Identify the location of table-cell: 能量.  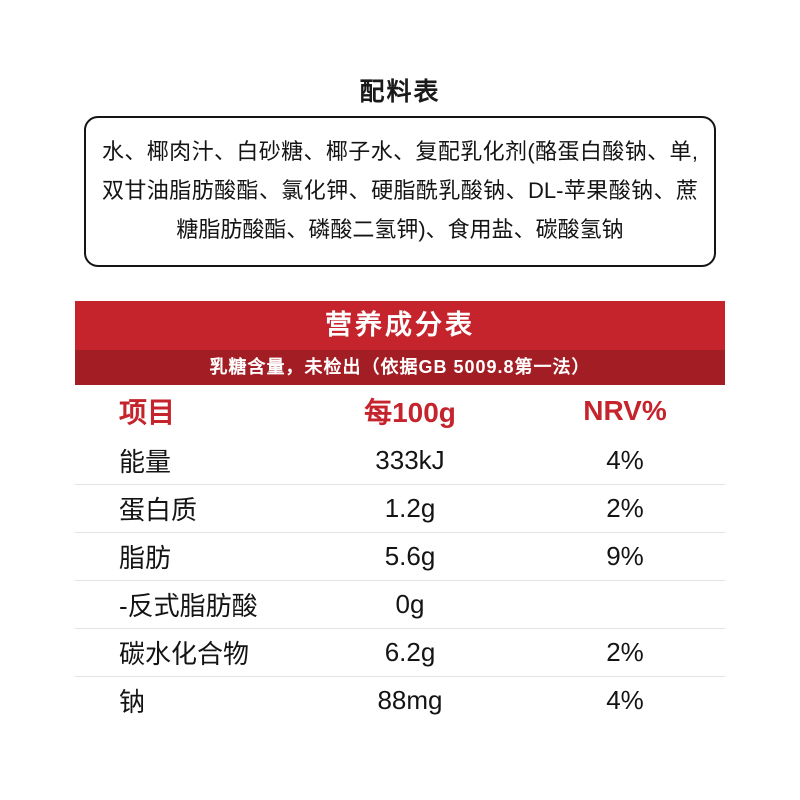
(145, 462).